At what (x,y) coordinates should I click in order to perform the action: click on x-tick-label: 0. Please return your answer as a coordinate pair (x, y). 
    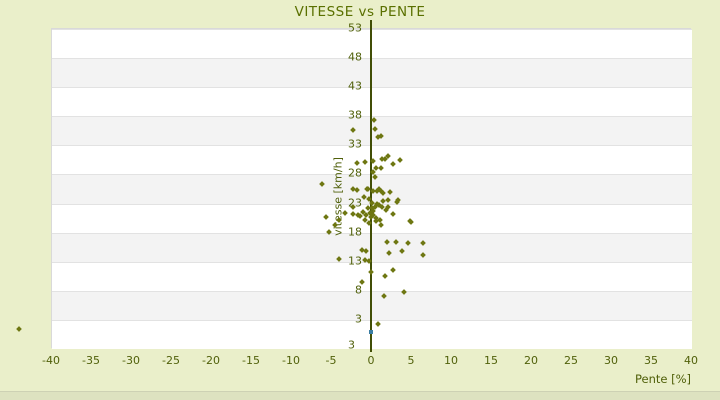
    Looking at the image, I should click on (371, 360).